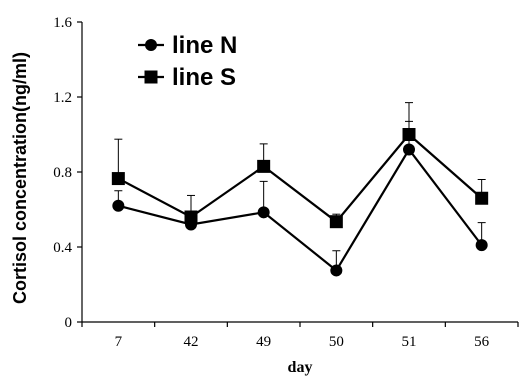  I want to click on legend-label: line N, so click(204, 45).